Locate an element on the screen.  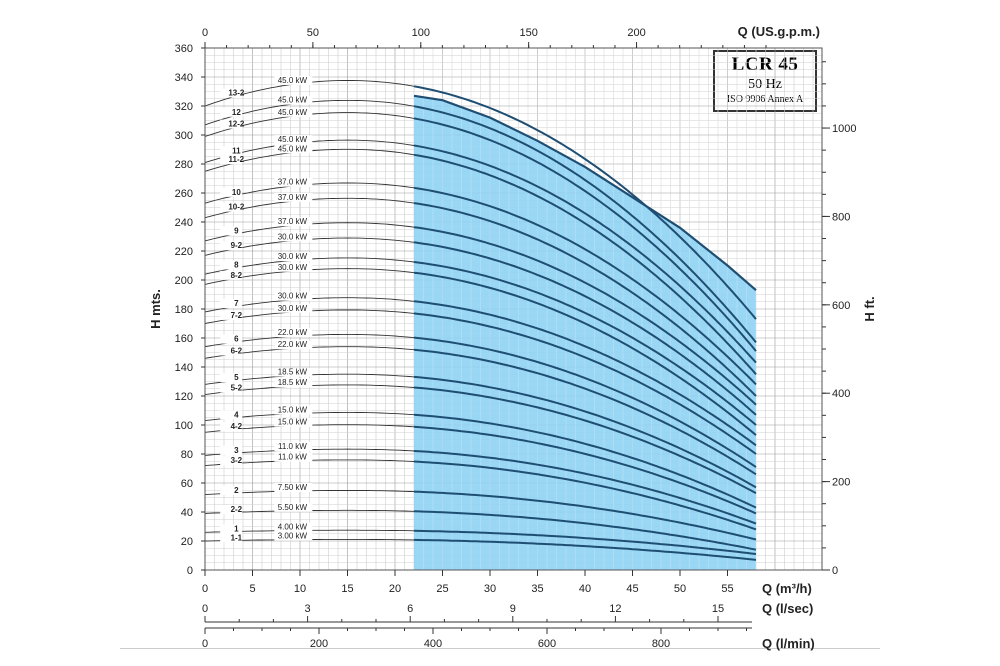
y-tick-label: 220 is located at coordinates (184, 252).